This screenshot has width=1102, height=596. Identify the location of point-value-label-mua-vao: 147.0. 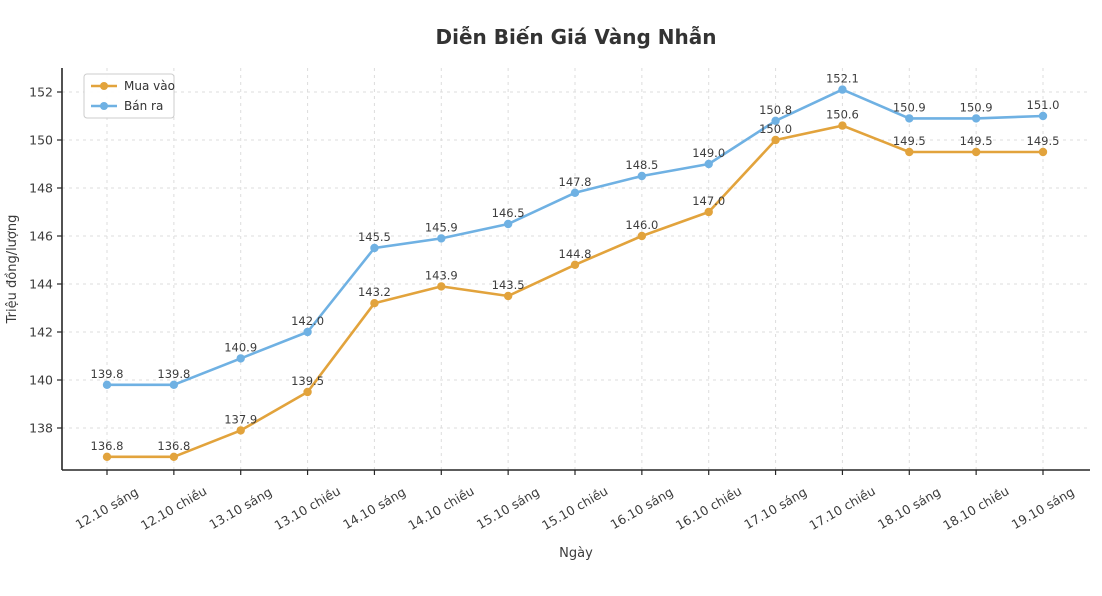
(708, 201).